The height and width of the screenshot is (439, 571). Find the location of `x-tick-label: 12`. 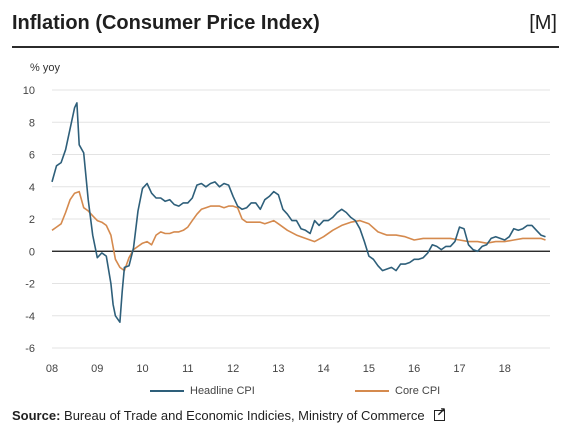

x-tick-label: 12 is located at coordinates (233, 369).